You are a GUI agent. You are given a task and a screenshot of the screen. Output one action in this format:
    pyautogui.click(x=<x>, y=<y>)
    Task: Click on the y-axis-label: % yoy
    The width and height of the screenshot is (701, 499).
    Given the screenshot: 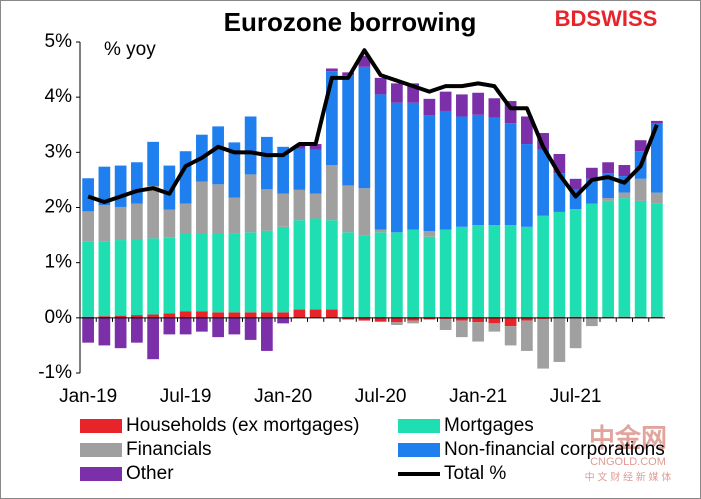 What is the action you would take?
    pyautogui.click(x=130, y=49)
    